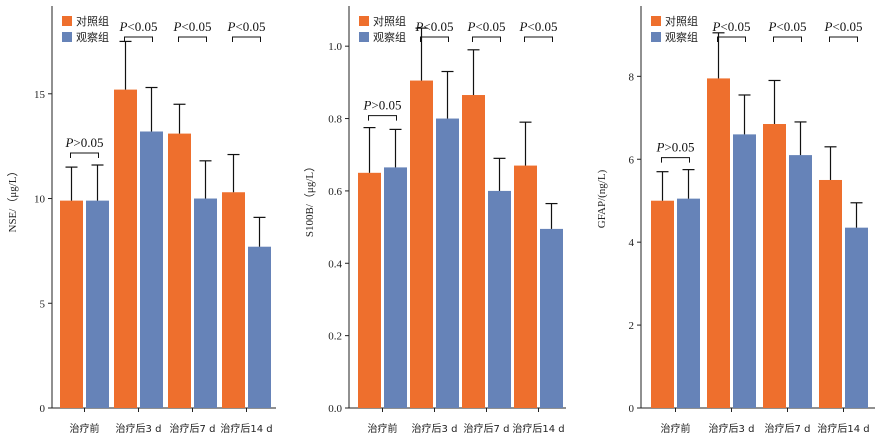  Describe the element at coordinates (602, 198) in the screenshot. I see `y-axis-label: GFAP/(ng/L)` at that location.